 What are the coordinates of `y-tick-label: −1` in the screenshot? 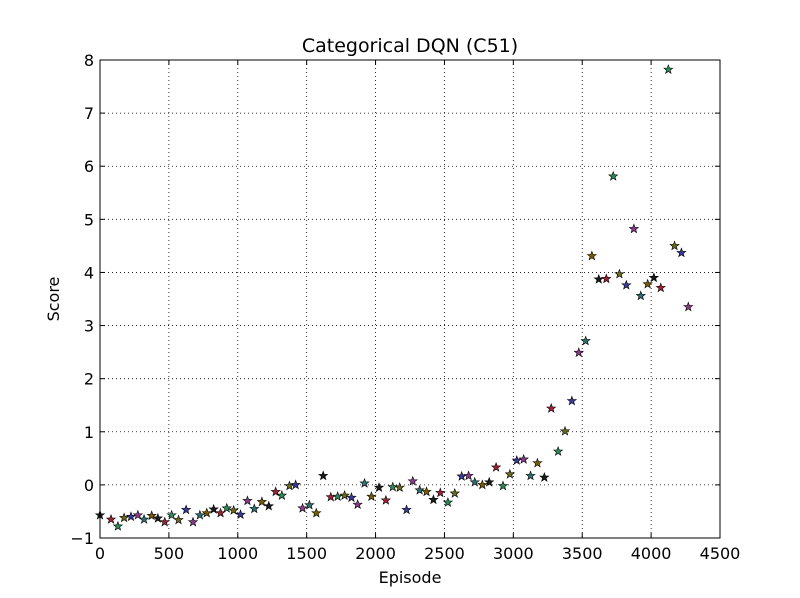 It's located at (82, 538).